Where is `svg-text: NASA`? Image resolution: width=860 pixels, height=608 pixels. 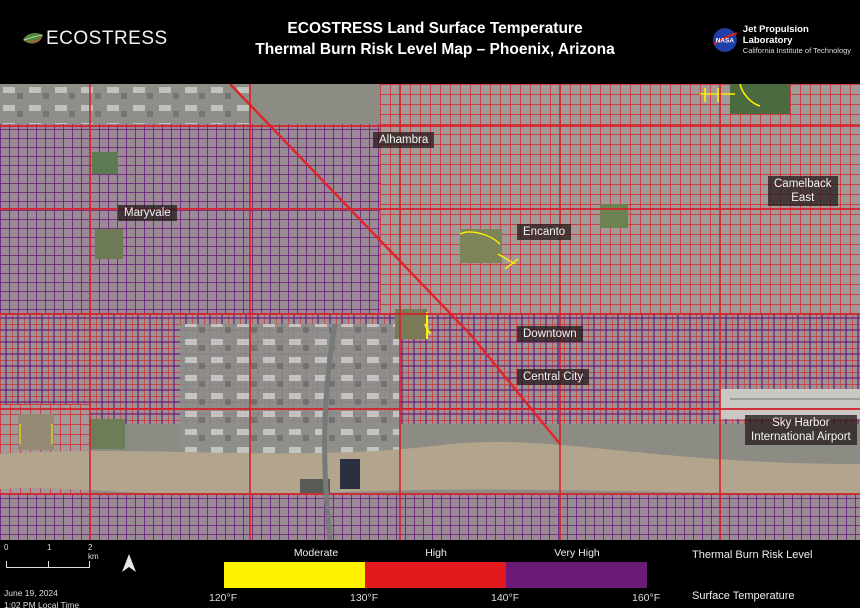
svg-text: NASA is located at coordinates (725, 40).